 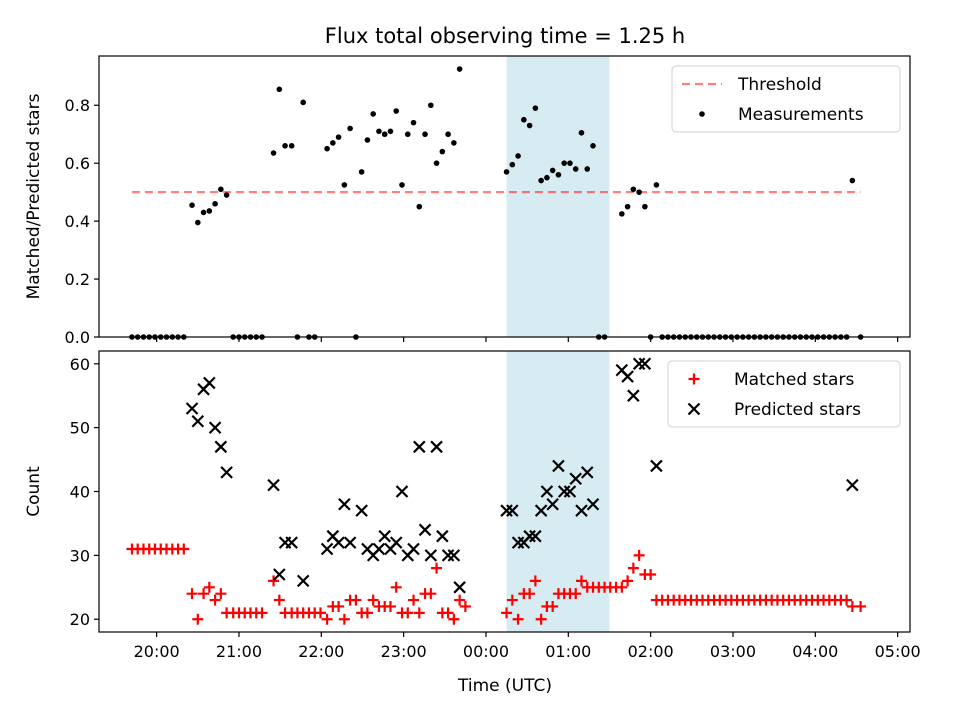 I want to click on x-tick-label: 23:00, so click(x=404, y=651).